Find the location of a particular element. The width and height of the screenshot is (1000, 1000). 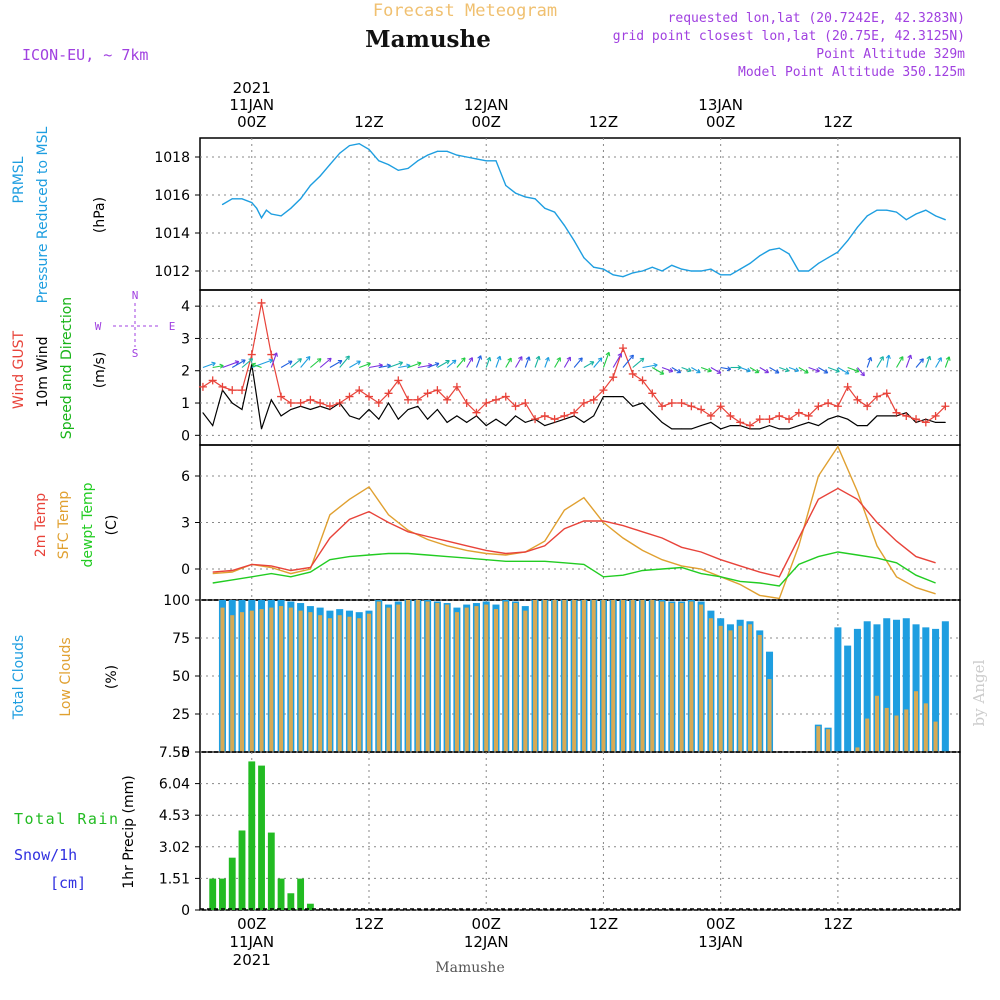

bottom-time-label-2: 00Z is located at coordinates (486, 924).